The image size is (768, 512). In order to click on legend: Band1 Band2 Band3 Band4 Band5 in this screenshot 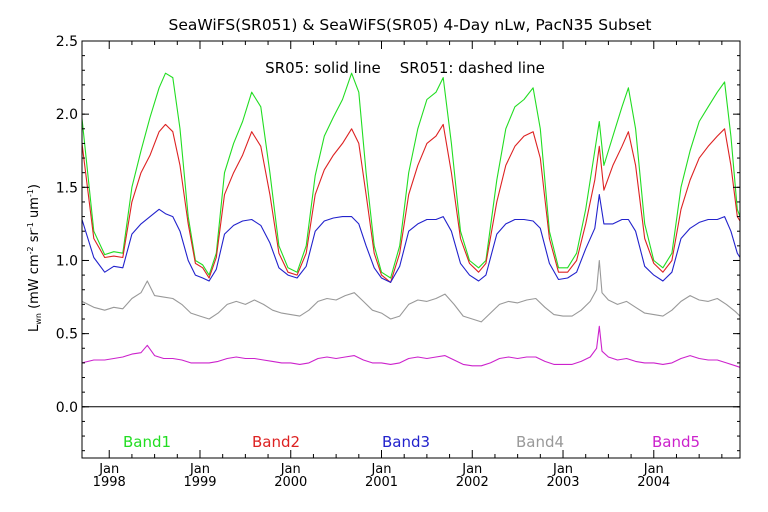, I will do `click(411, 442)`.